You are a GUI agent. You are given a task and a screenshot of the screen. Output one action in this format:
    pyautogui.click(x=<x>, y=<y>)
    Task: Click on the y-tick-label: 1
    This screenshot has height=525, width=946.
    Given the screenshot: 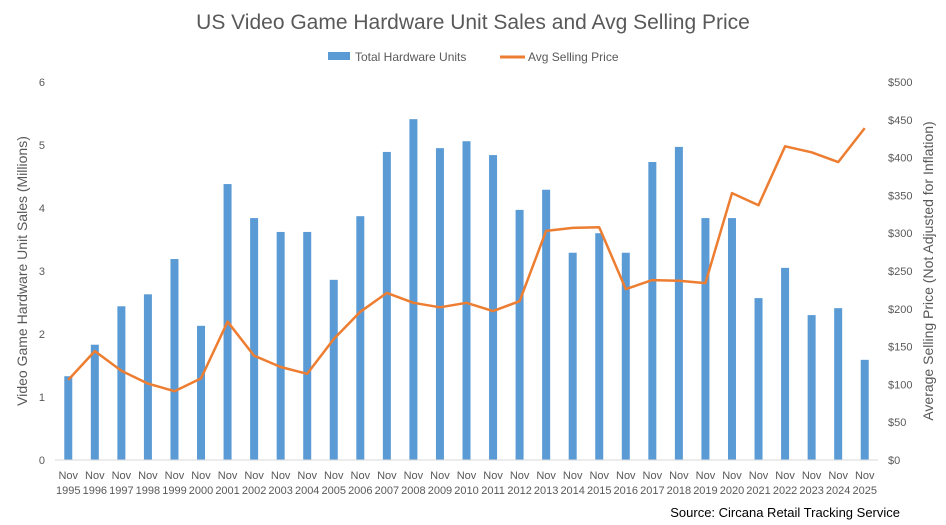 What is the action you would take?
    pyautogui.click(x=42, y=398)
    